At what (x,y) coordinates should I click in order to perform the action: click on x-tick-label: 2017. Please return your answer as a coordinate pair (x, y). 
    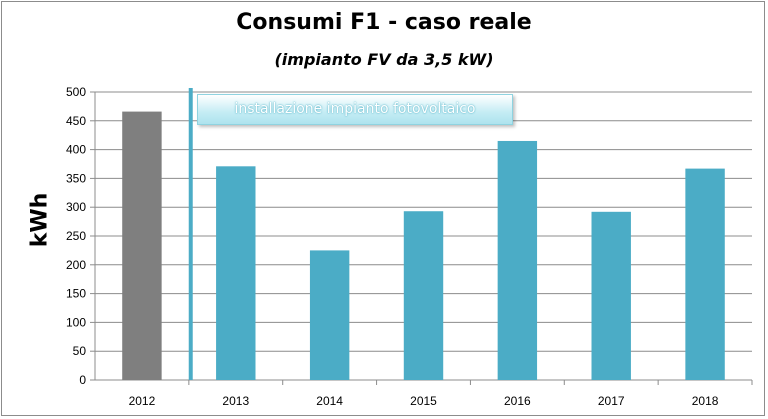
    Looking at the image, I should click on (611, 401).